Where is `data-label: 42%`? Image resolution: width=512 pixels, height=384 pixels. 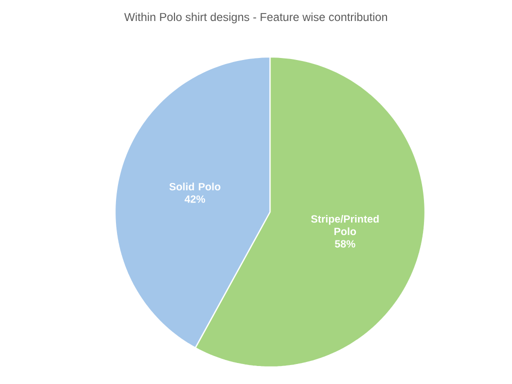
data-label: 42% is located at coordinates (195, 199).